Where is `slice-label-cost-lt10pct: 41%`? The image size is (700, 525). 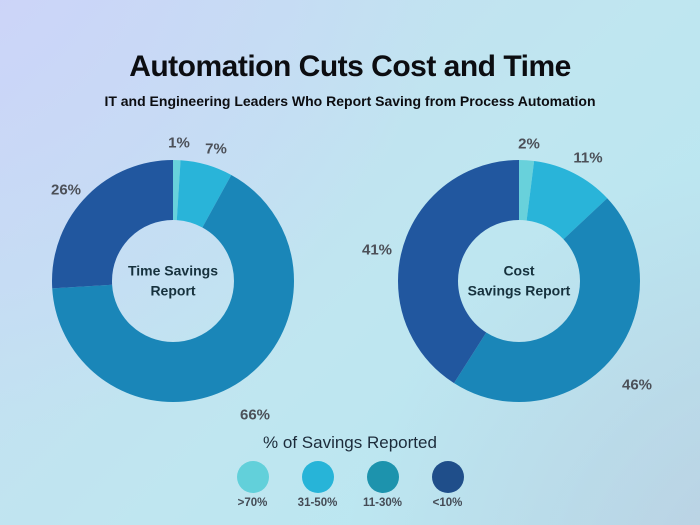
slice-label-cost-lt10pct: 41% is located at coordinates (377, 250).